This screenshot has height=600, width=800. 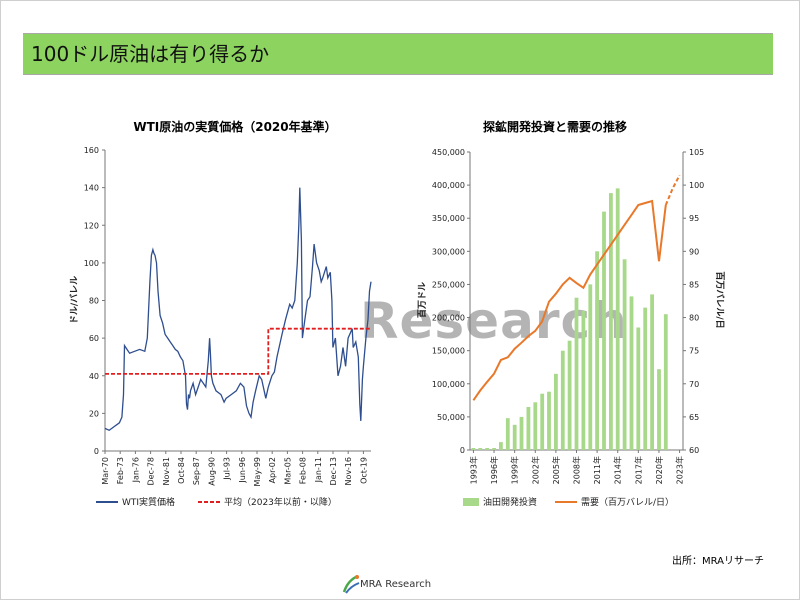 What do you see at coordinates (238, 309) in the screenshot?
I see `wti-price-line` at bounding box center [238, 309].